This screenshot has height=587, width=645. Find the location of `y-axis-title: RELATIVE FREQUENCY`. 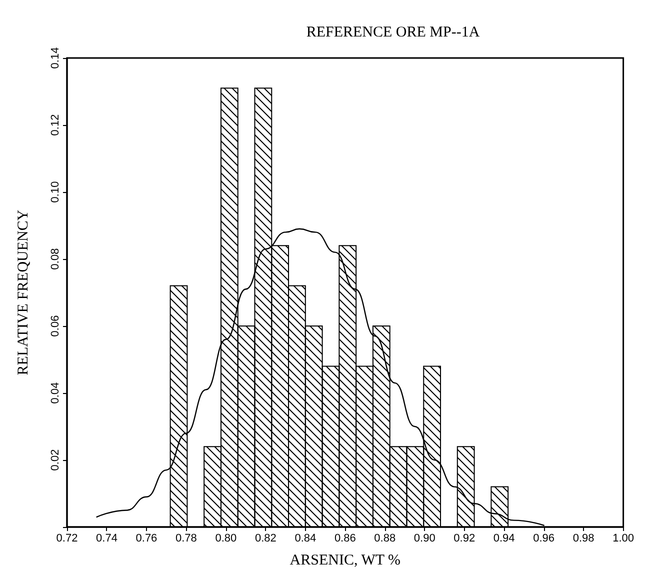

y-axis-title: RELATIVE FREQUENCY is located at coordinates (24, 293).